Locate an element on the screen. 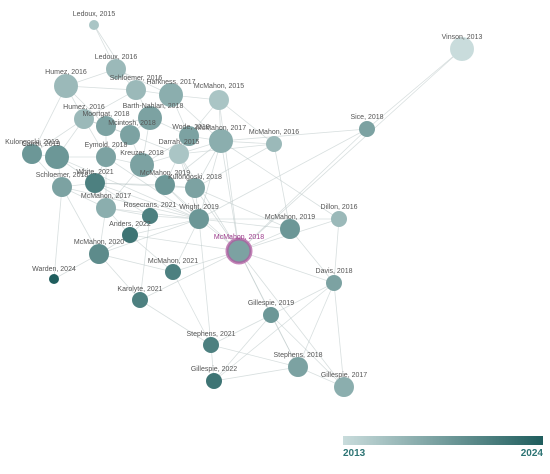 This screenshot has width=550, height=474. legend-max-year: 2024 is located at coordinates (531, 453).